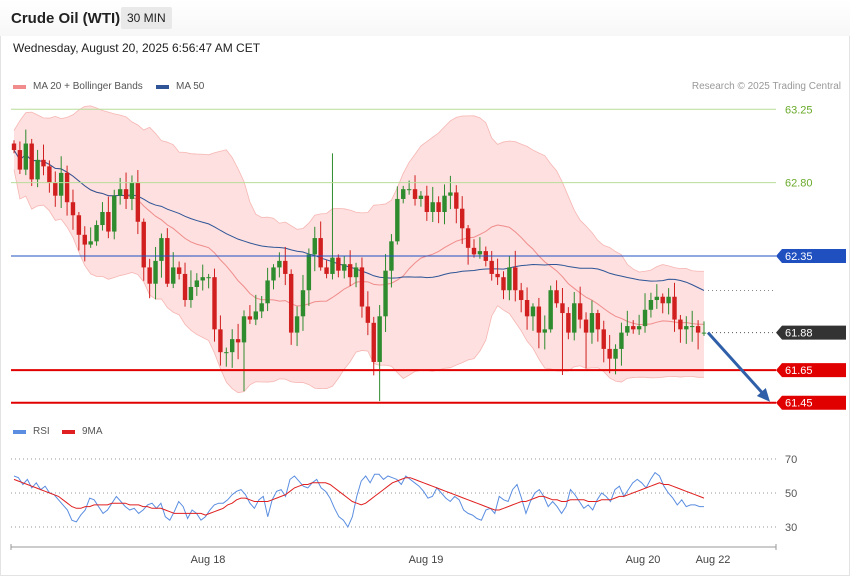  I want to click on rsi-line, so click(358, 500).